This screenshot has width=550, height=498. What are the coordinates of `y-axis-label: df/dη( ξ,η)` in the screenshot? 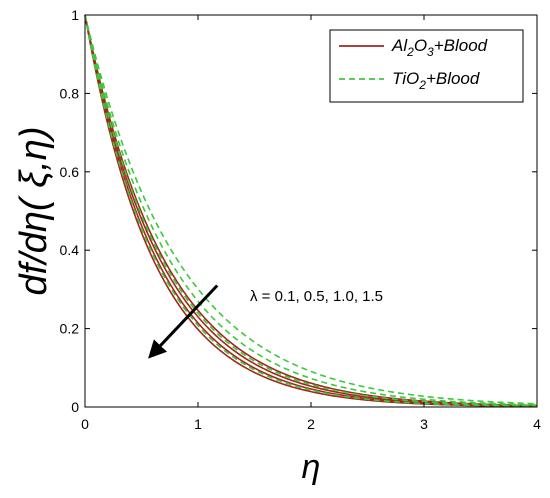 It's located at (34, 211).